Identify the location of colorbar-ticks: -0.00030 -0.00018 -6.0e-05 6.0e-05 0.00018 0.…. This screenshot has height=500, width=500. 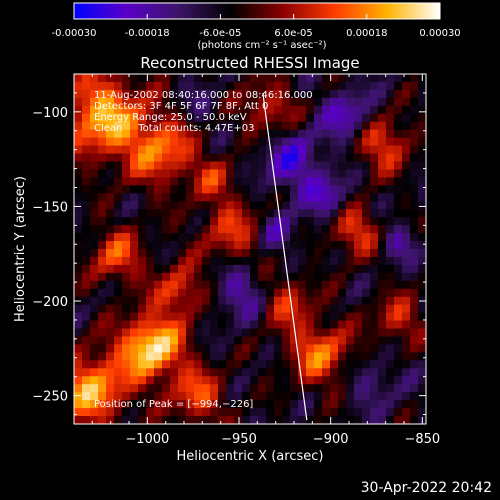
(256, 26).